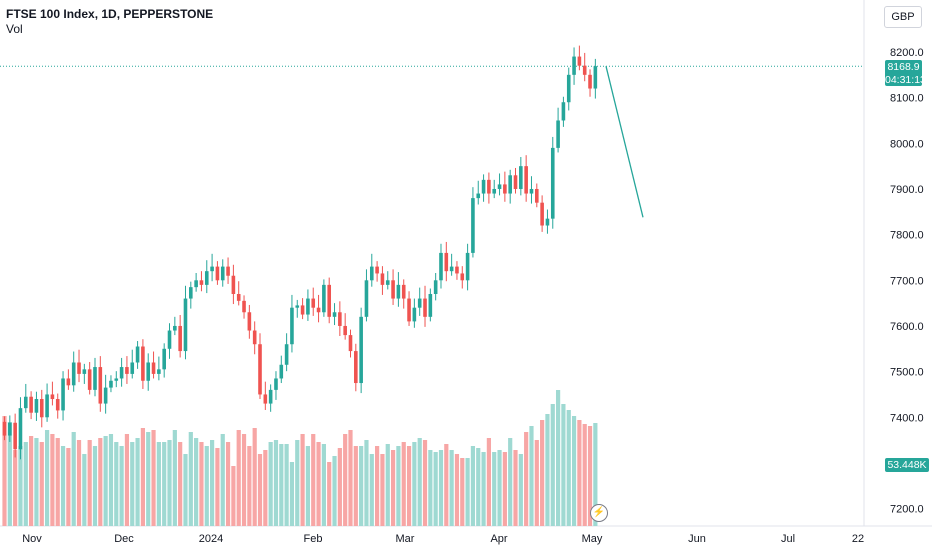 The height and width of the screenshot is (550, 932). Describe the element at coordinates (907, 144) in the screenshot. I see `price-tick-label: 8000.0` at that location.